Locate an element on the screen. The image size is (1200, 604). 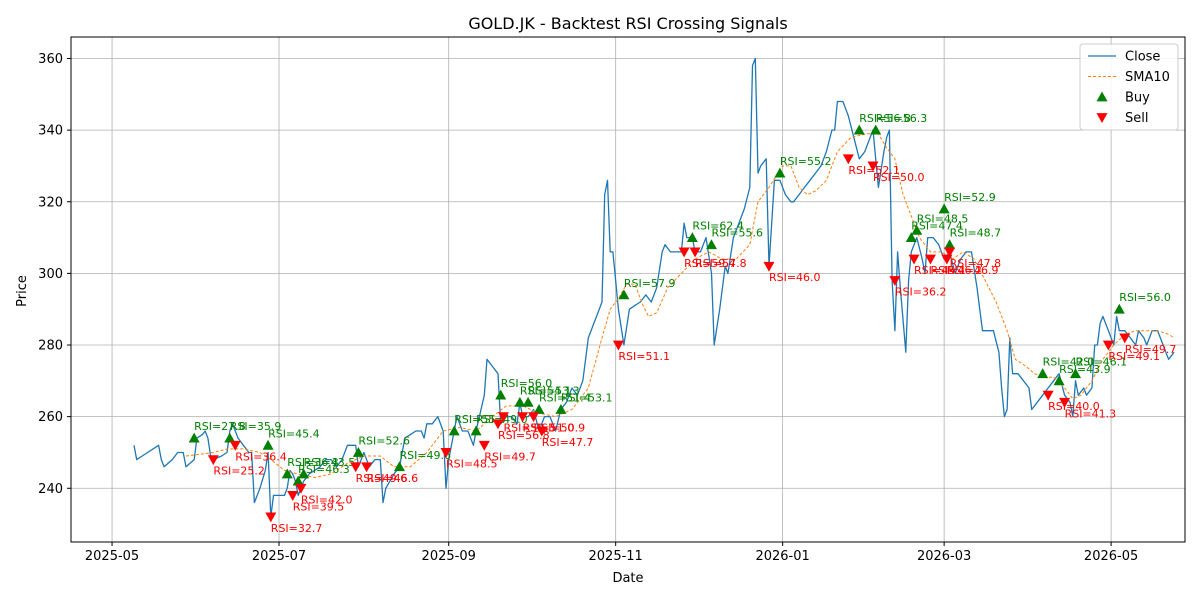
buy-signal-label: RSI=43.9 is located at coordinates (1085, 369).